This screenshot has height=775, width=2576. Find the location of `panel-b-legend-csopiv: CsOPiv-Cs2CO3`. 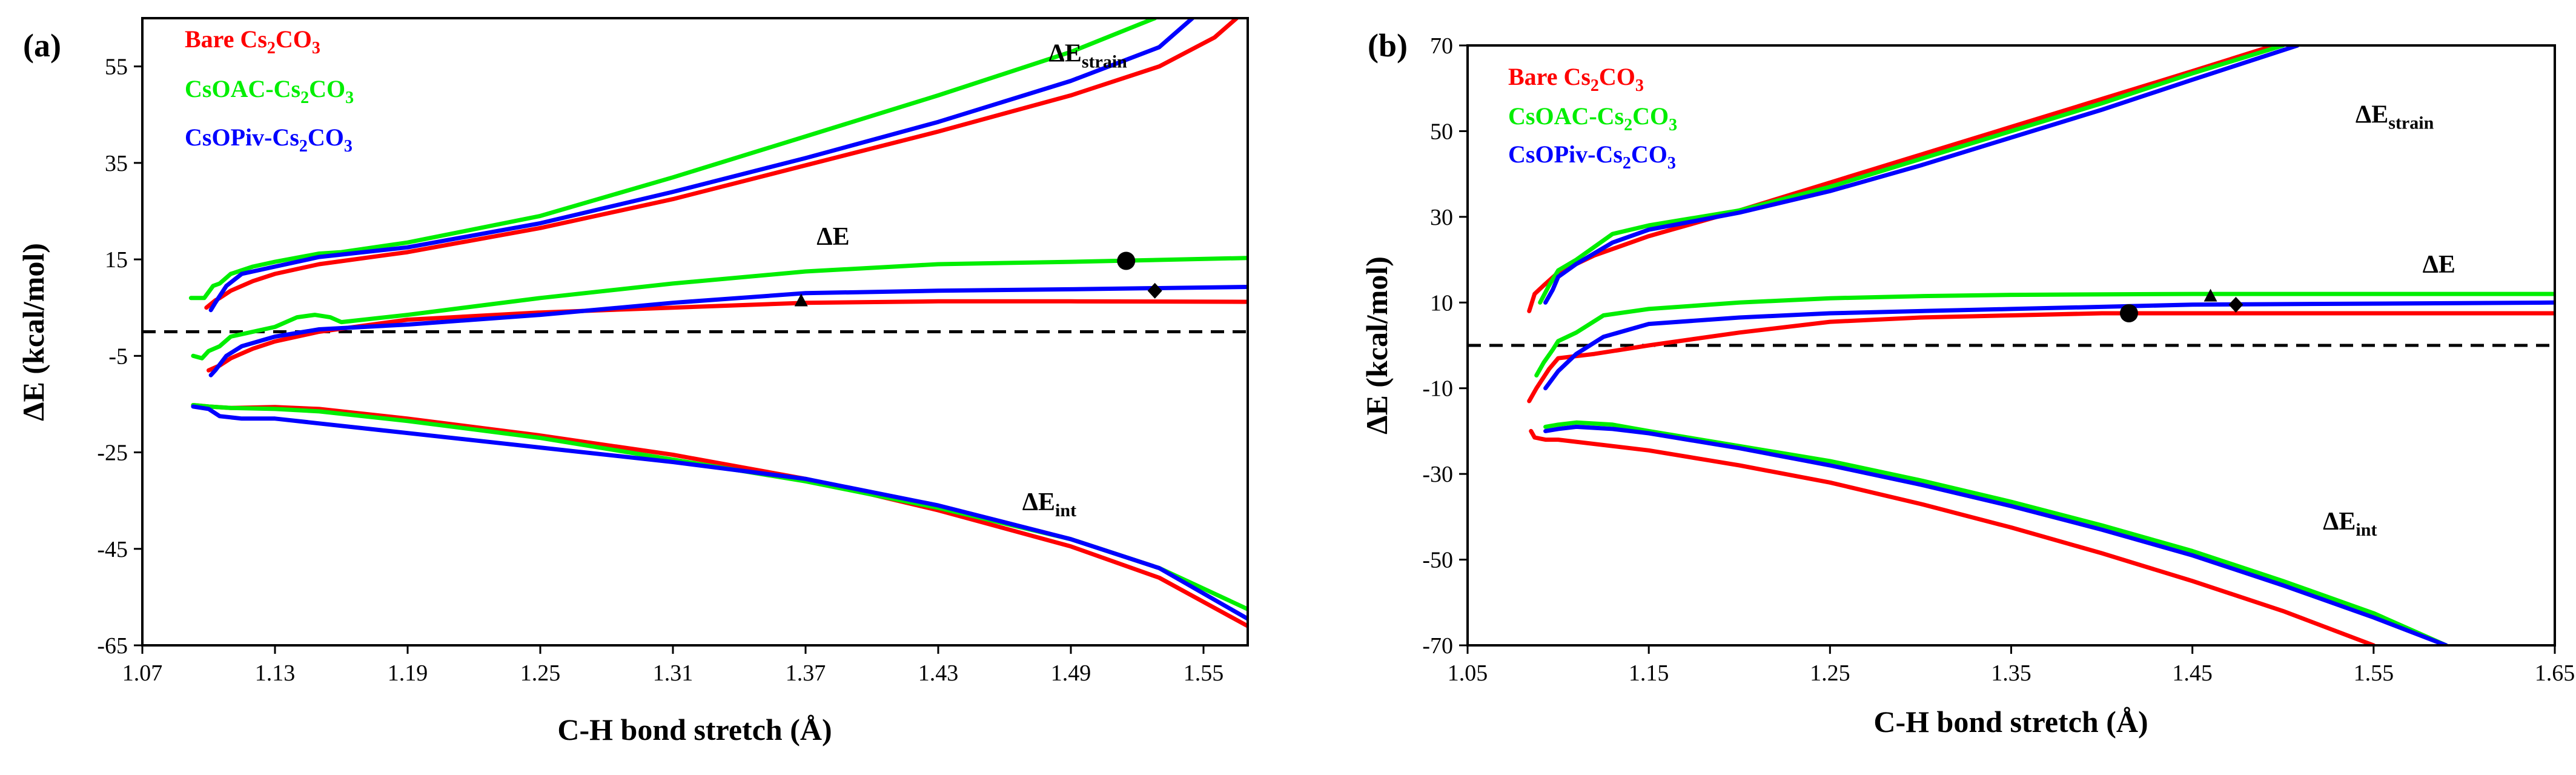

panel-b-legend-csopiv: CsOPiv-Cs2CO3 is located at coordinates (1592, 157).